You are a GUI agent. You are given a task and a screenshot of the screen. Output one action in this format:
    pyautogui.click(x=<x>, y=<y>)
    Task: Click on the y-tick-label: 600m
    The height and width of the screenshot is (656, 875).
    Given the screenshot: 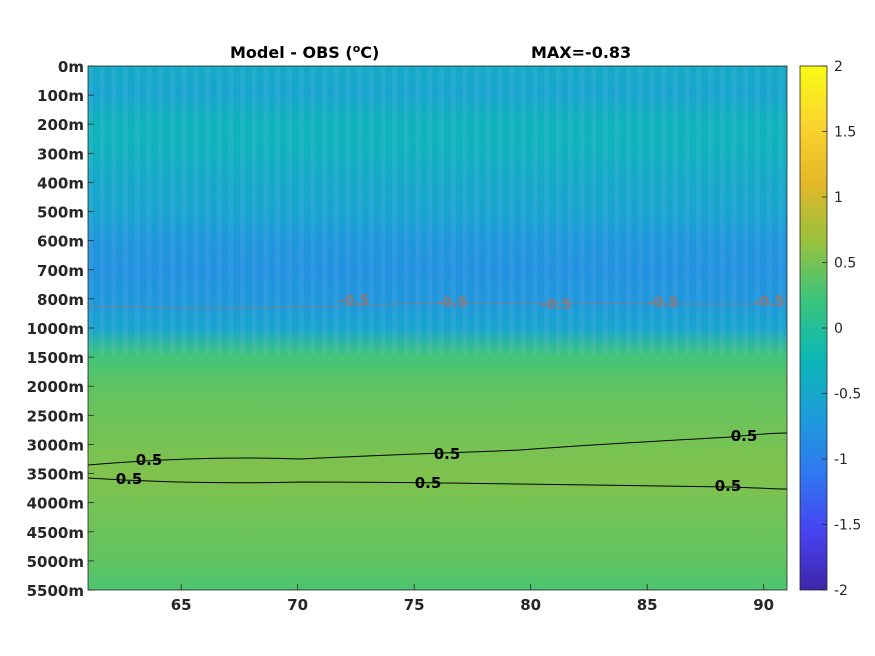 What is the action you would take?
    pyautogui.click(x=60, y=242)
    